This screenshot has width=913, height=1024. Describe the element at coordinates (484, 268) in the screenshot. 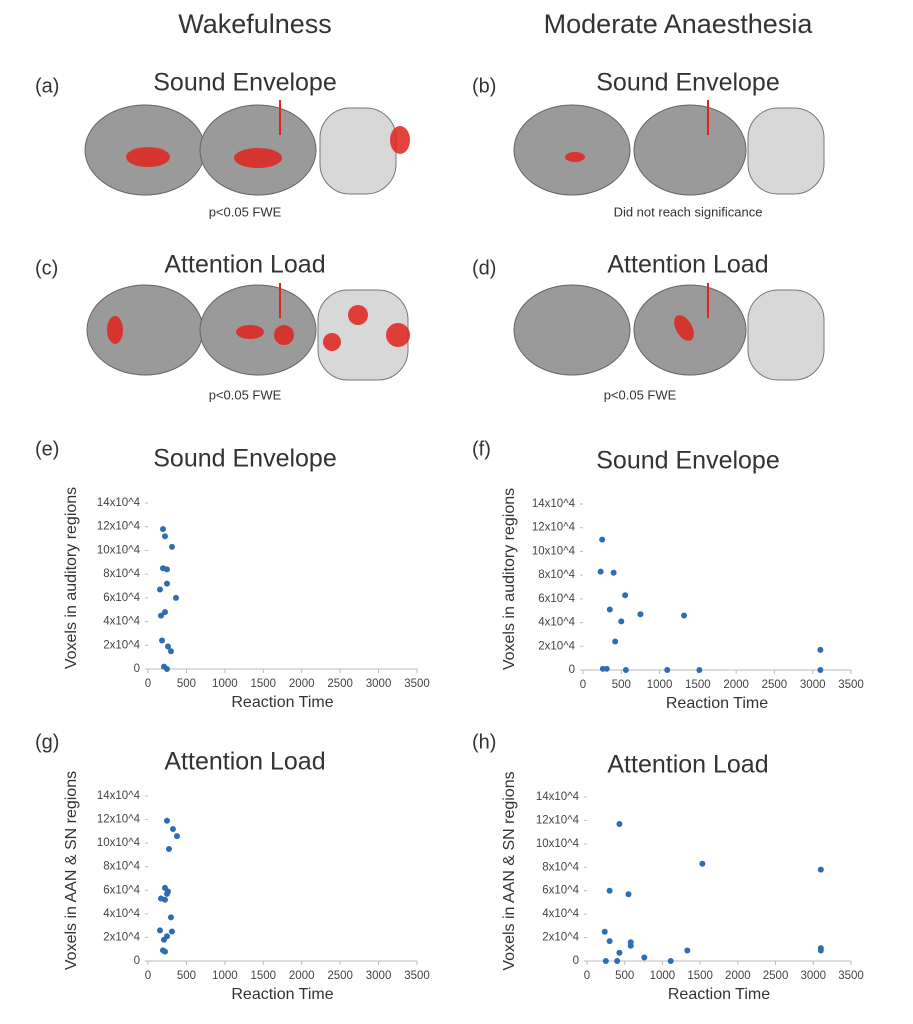

I see `panel-label: (d)` at that location.